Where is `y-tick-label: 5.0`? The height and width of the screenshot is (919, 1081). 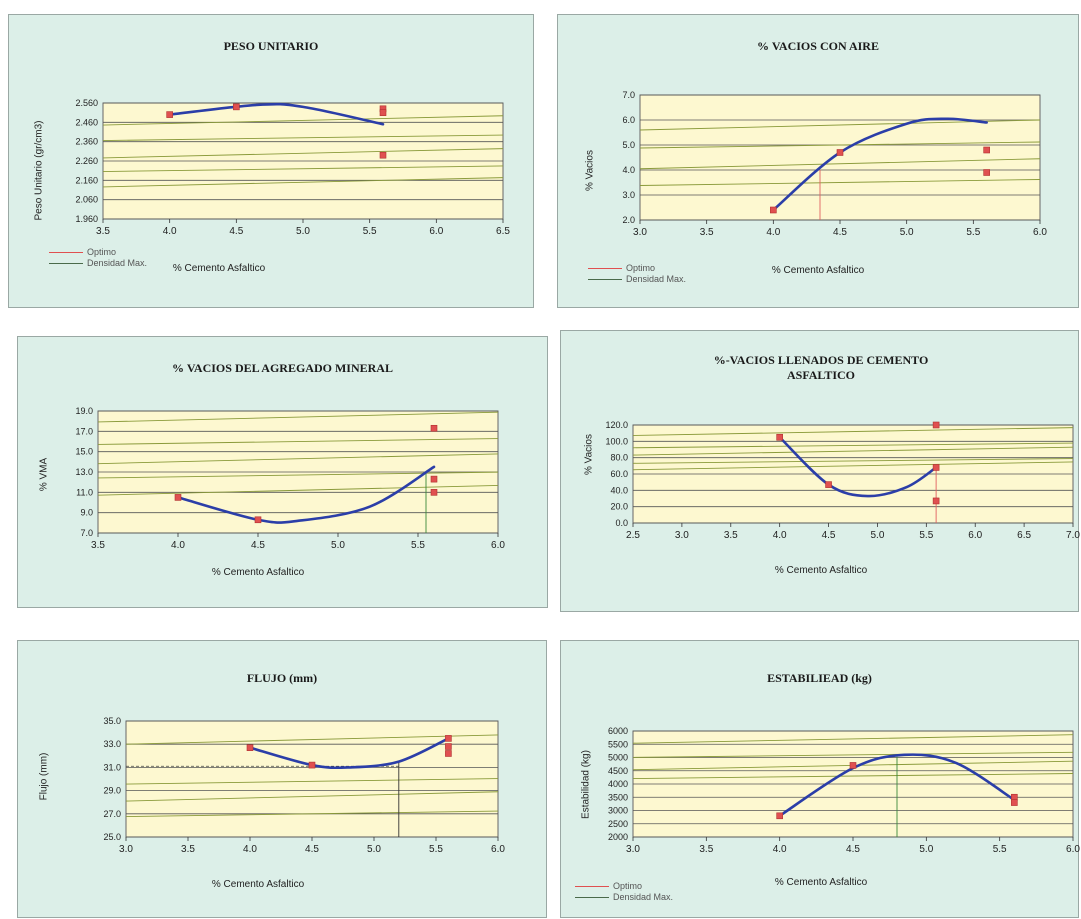 y-tick-label: 5.0 is located at coordinates (628, 145).